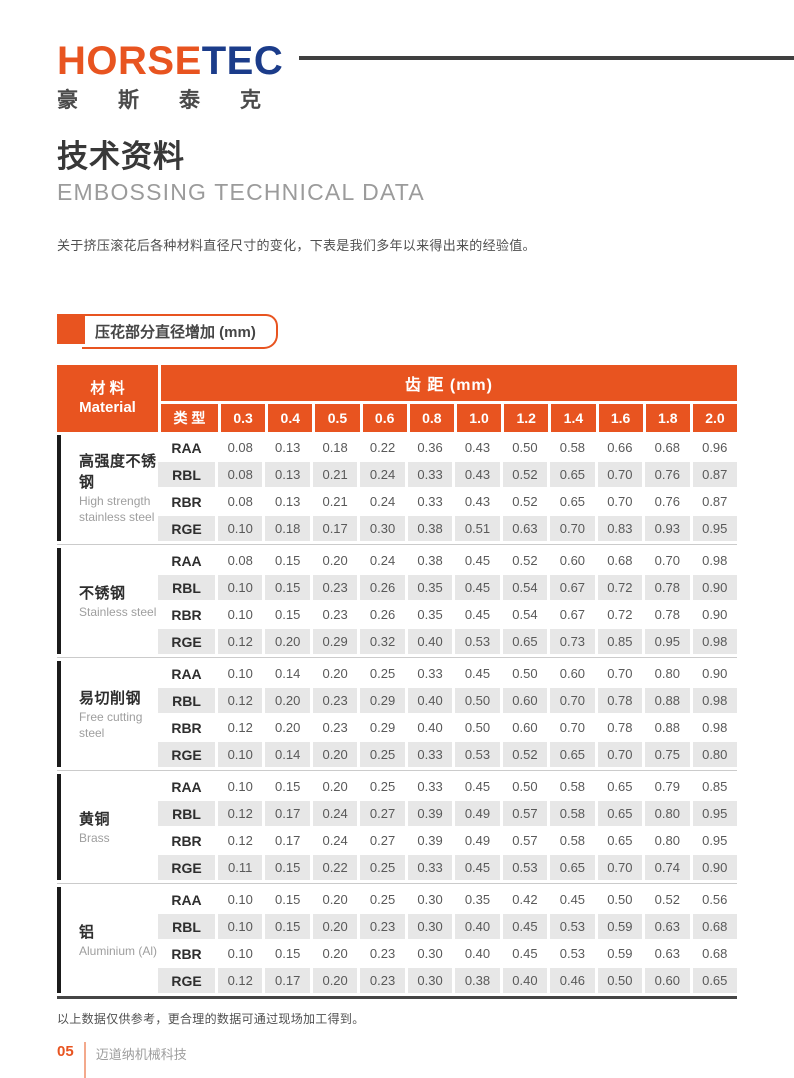 Image resolution: width=794 pixels, height=1078 pixels. I want to click on header: HORSETEC 豪 斯 泰 克, so click(425, 77).